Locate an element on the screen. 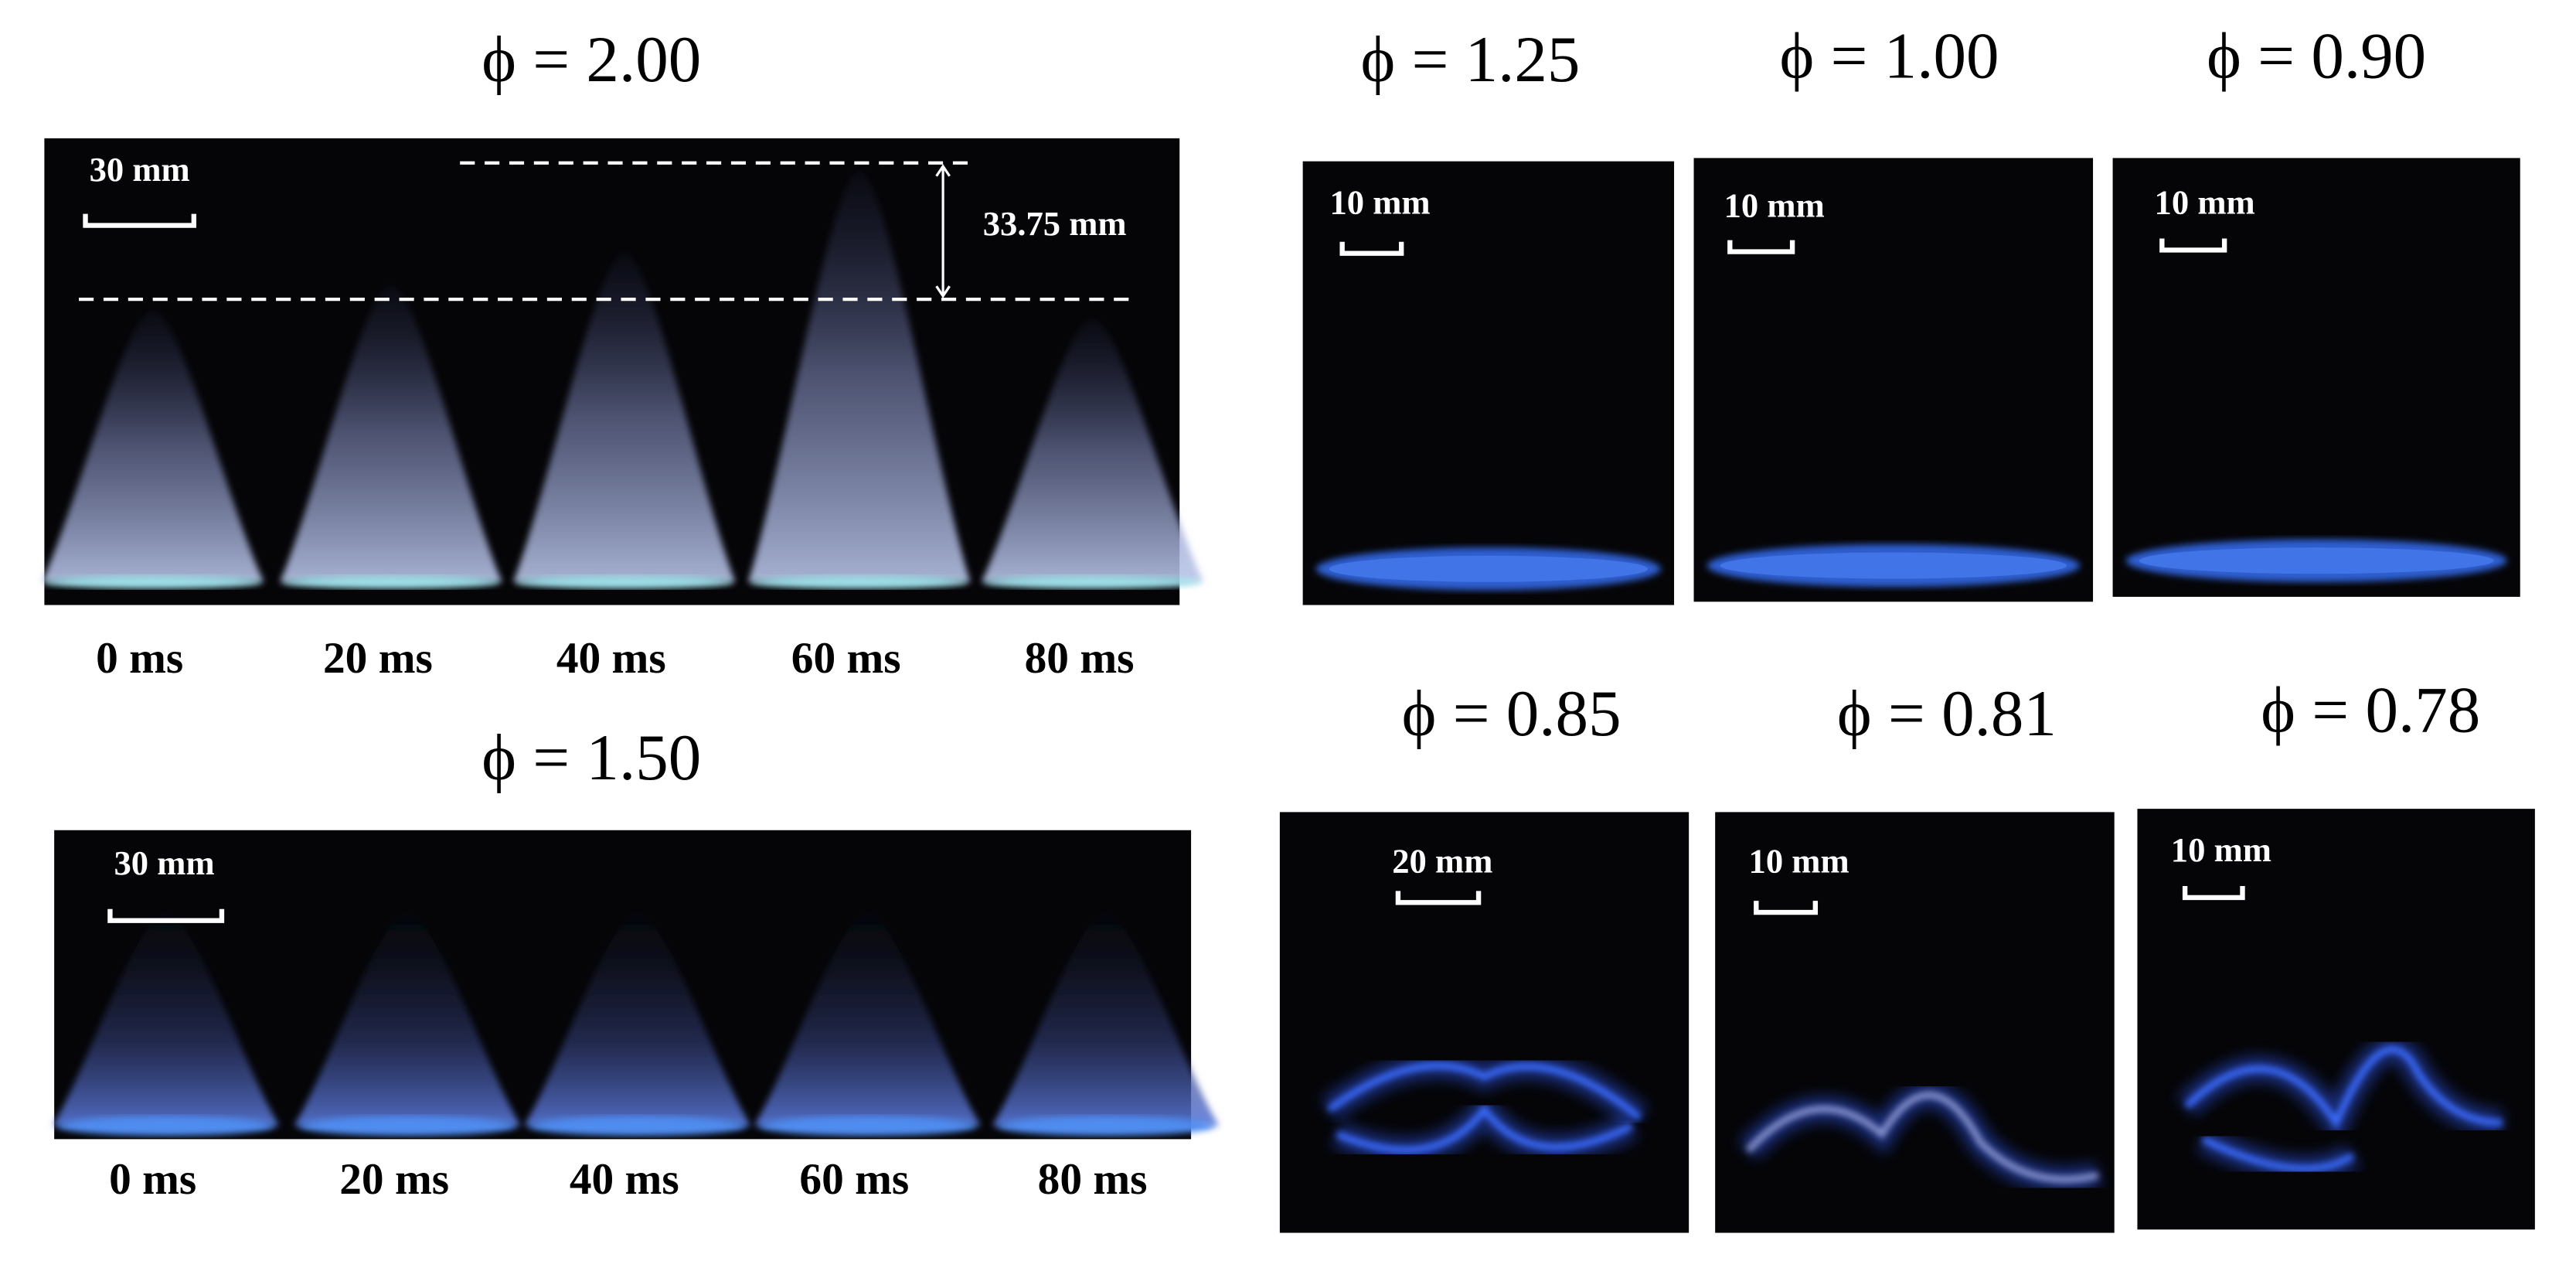  scale-bar-label: 20 mm is located at coordinates (1442, 862).